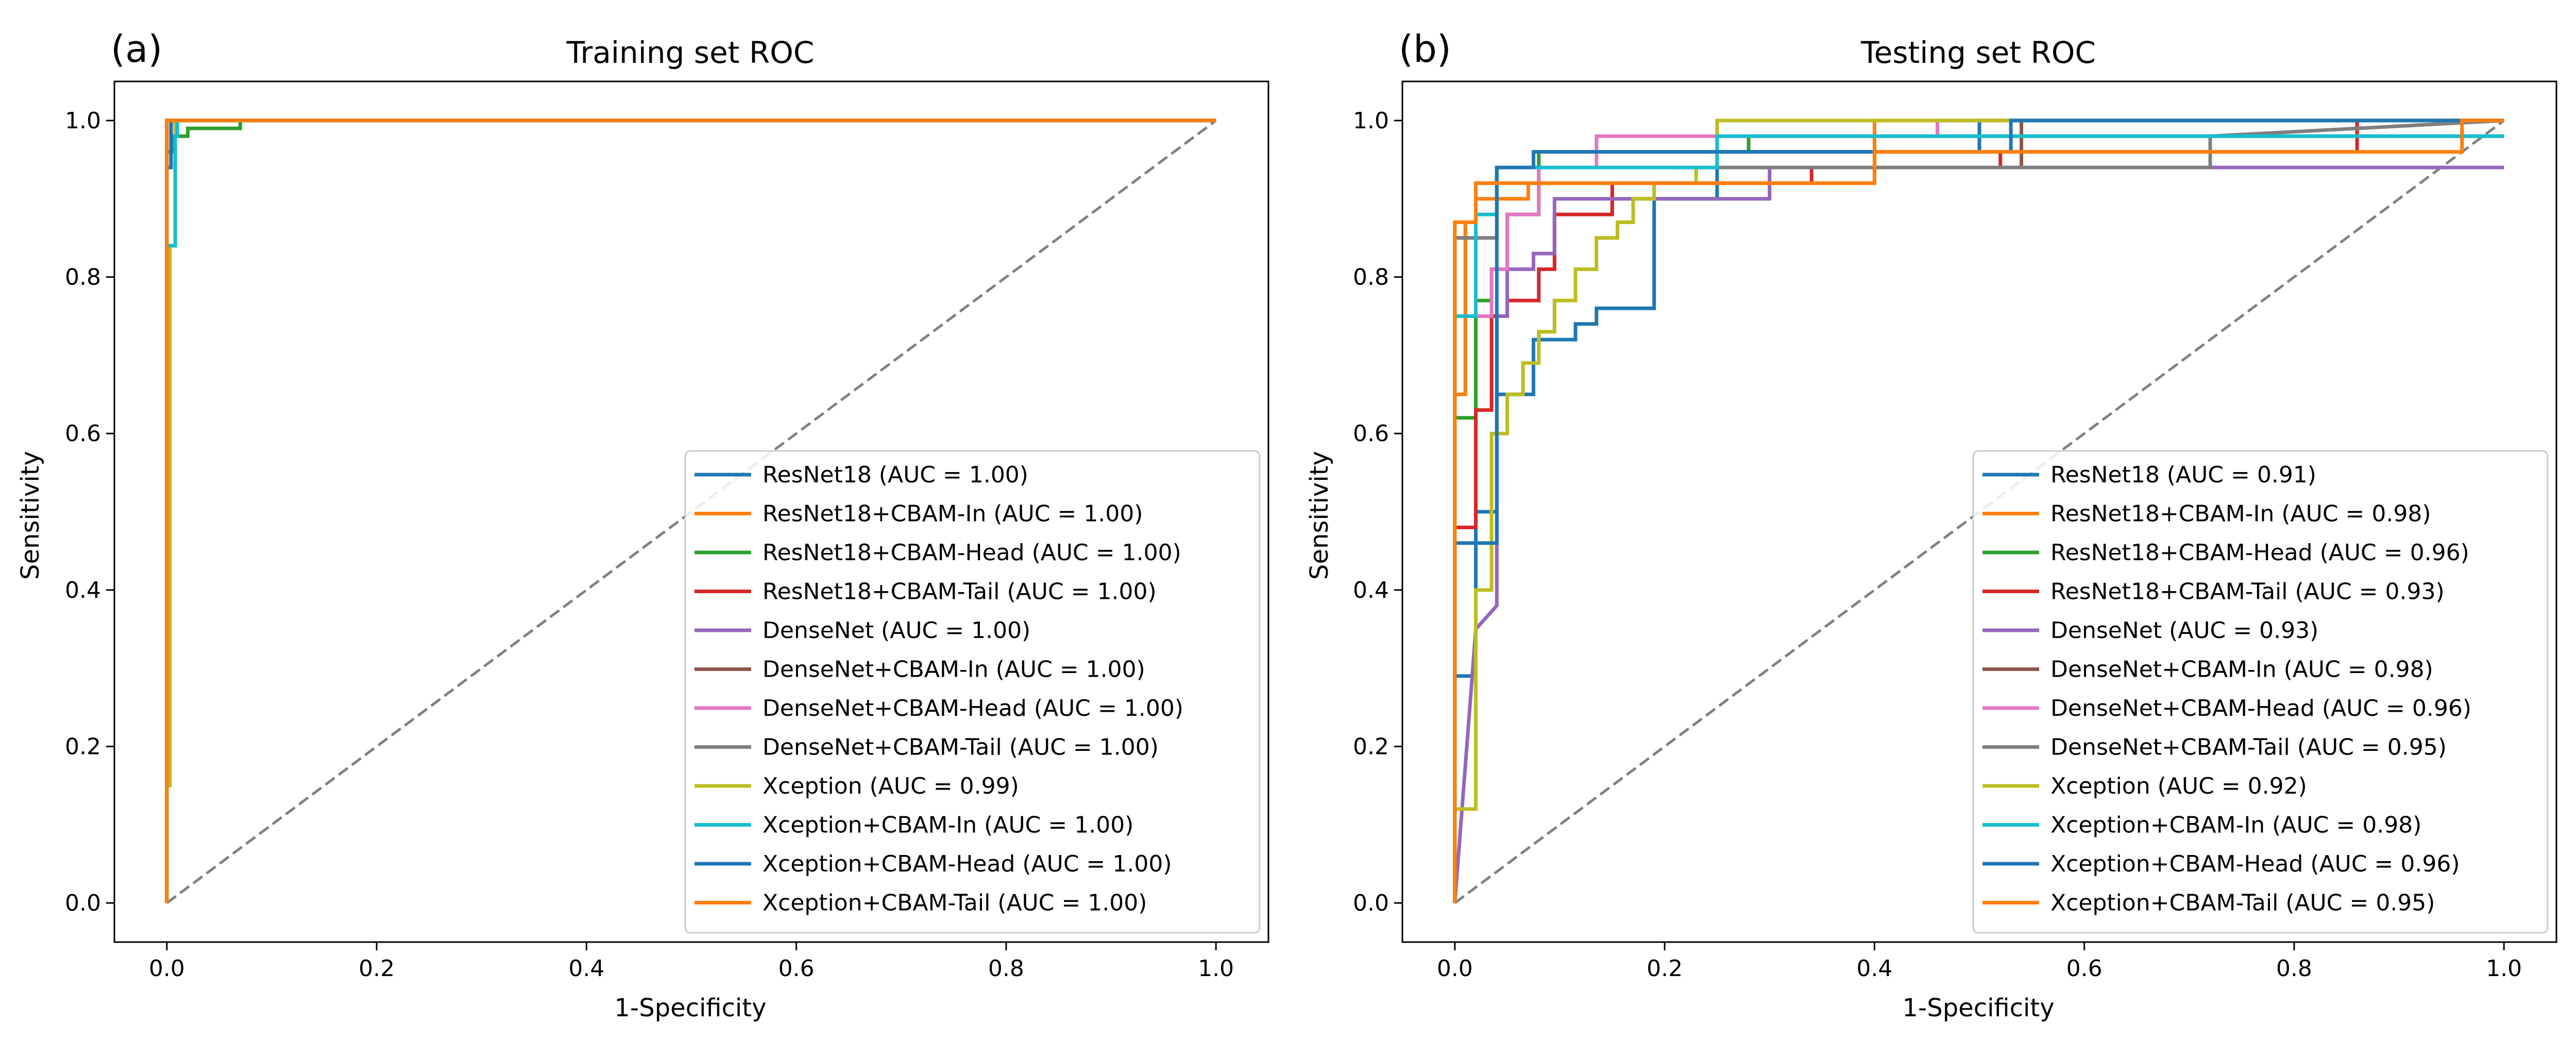 The width and height of the screenshot is (2576, 1040). I want to click on legend-entry-label: ResNet18+CBAM-Tail (AUC = 0.93), so click(2247, 592).